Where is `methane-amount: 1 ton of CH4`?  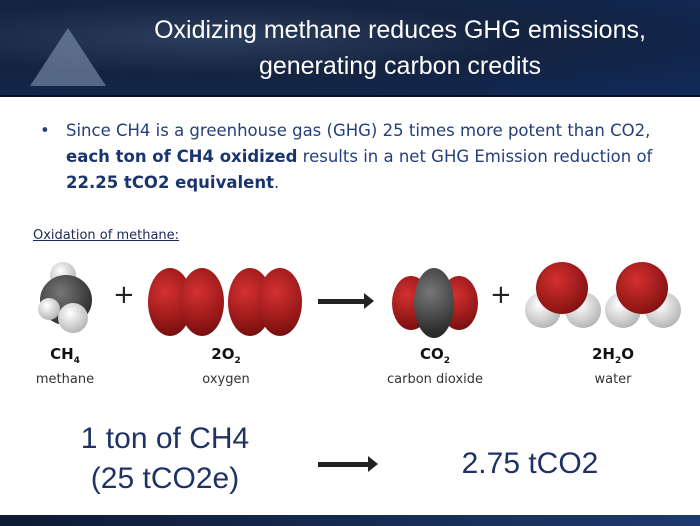
methane-amount: 1 ton of CH4 is located at coordinates (165, 438).